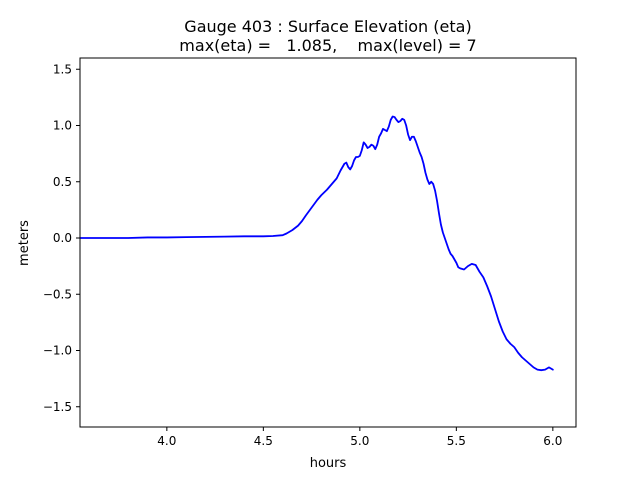 The height and width of the screenshot is (480, 640). Describe the element at coordinates (24, 243) in the screenshot. I see `y-axis-label: meters` at that location.